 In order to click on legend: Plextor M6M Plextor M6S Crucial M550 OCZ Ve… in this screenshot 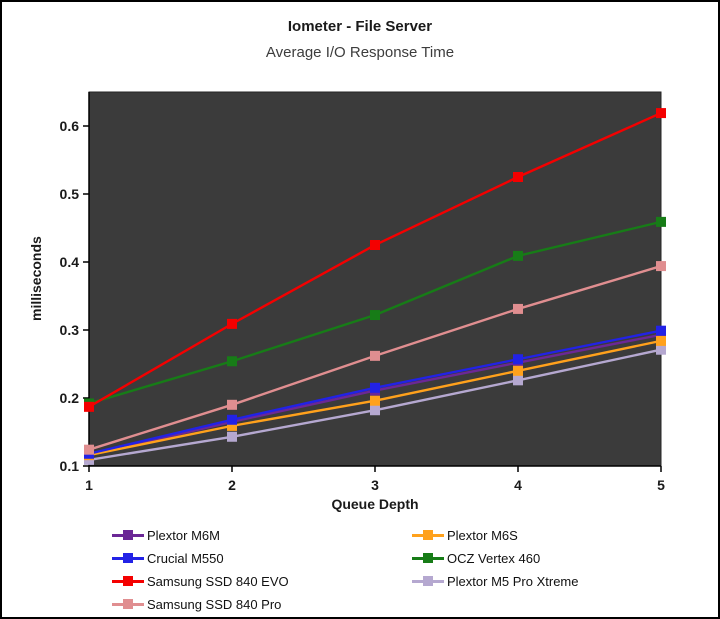, I will do `click(412, 570)`.